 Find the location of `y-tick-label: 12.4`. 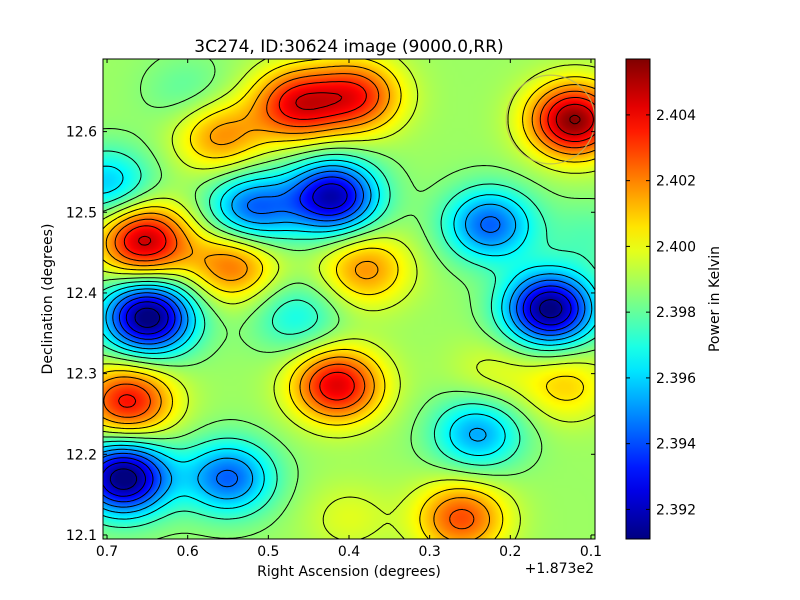

y-tick-label: 12.4 is located at coordinates (81, 294).